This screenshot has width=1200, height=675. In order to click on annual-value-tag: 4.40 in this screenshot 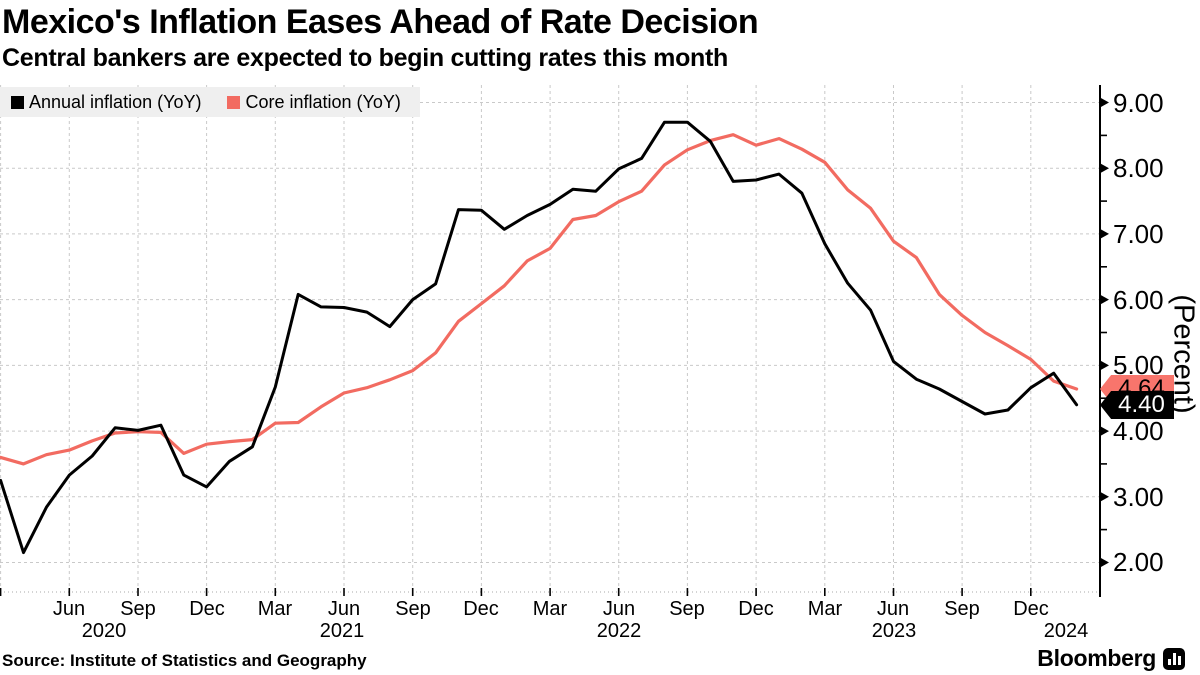, I will do `click(1137, 405)`.